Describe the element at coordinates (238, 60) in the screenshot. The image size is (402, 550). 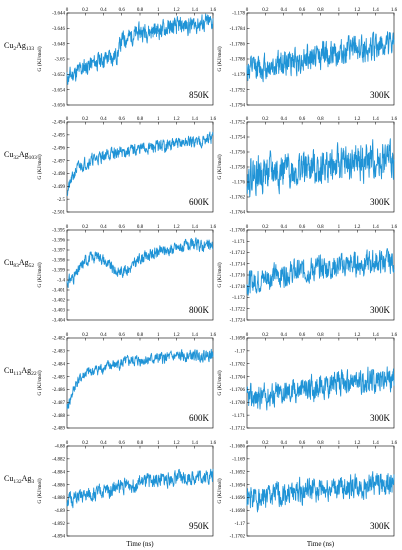
I see `y-tick-label: -1.1788` at that location.